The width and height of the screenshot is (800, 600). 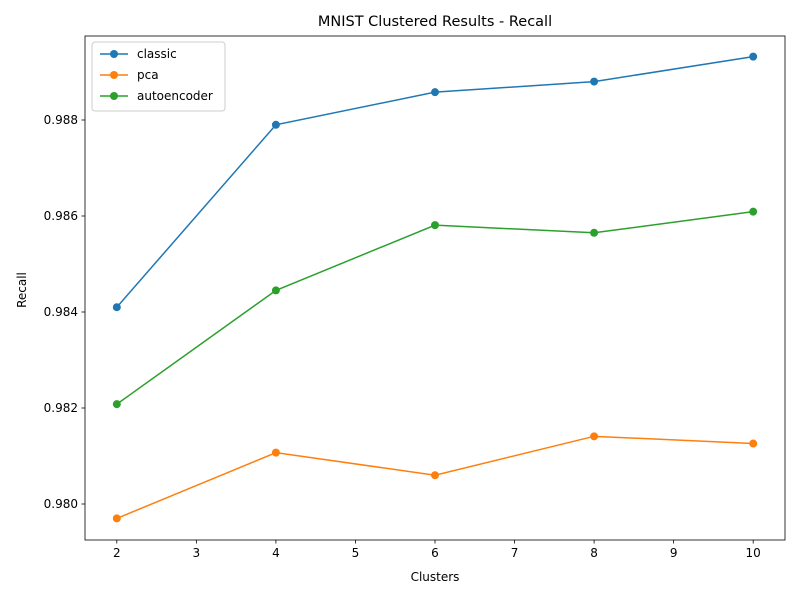 I want to click on x-tick-label: 10, so click(x=753, y=553).